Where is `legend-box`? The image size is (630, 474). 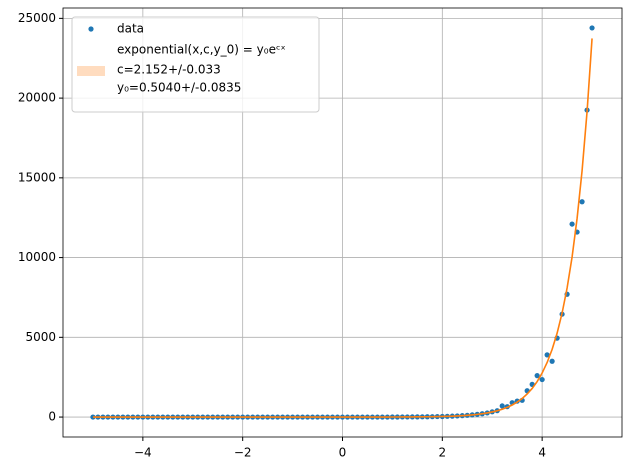
legend-box is located at coordinates (195, 64).